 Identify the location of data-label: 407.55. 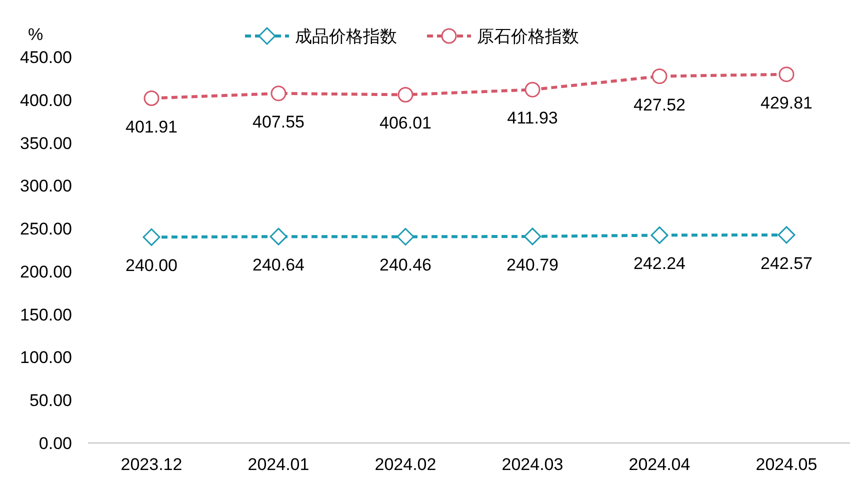
(278, 122).